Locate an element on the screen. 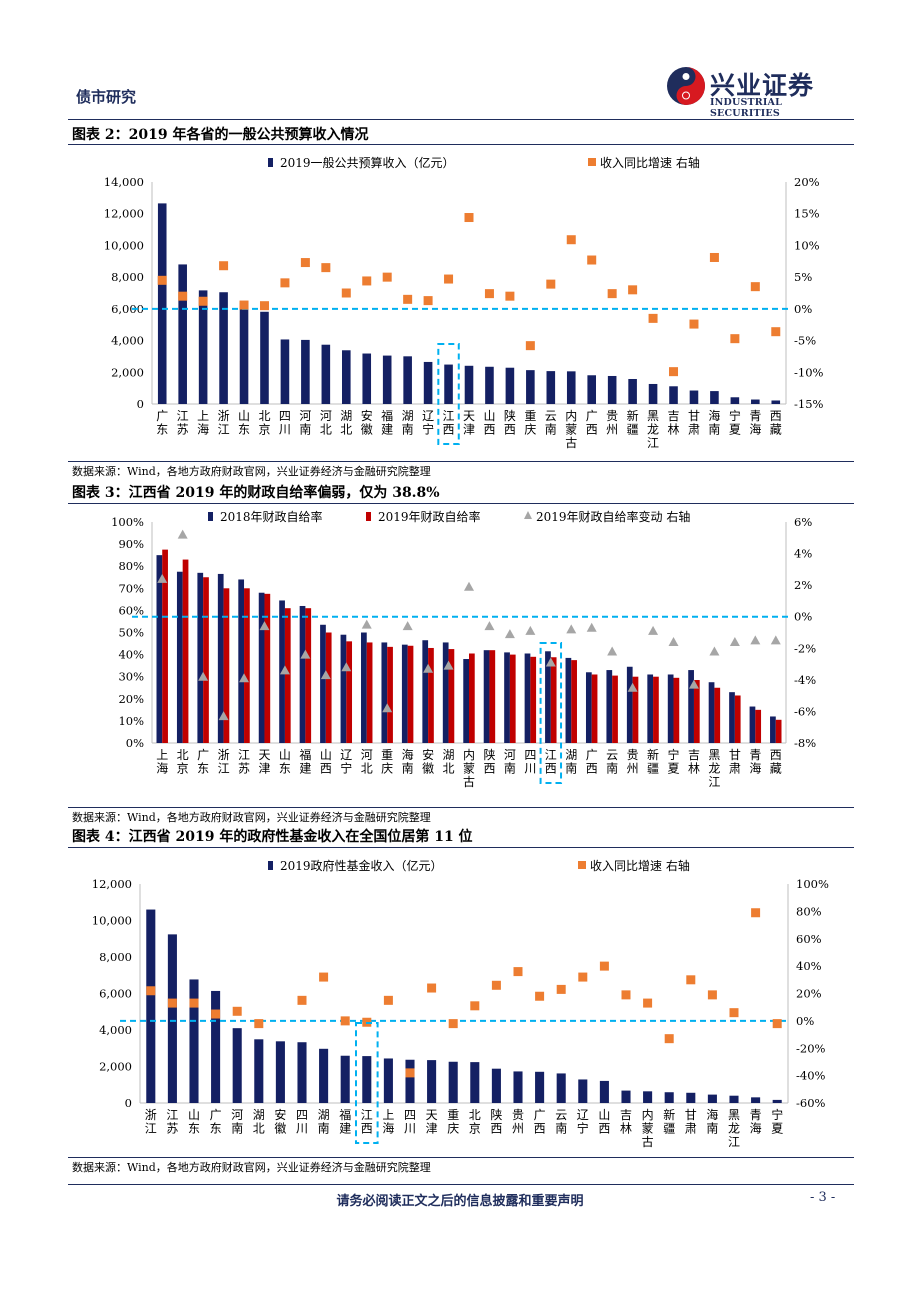 This screenshot has width=920, height=1302. category-label: 疆 is located at coordinates (669, 1129).